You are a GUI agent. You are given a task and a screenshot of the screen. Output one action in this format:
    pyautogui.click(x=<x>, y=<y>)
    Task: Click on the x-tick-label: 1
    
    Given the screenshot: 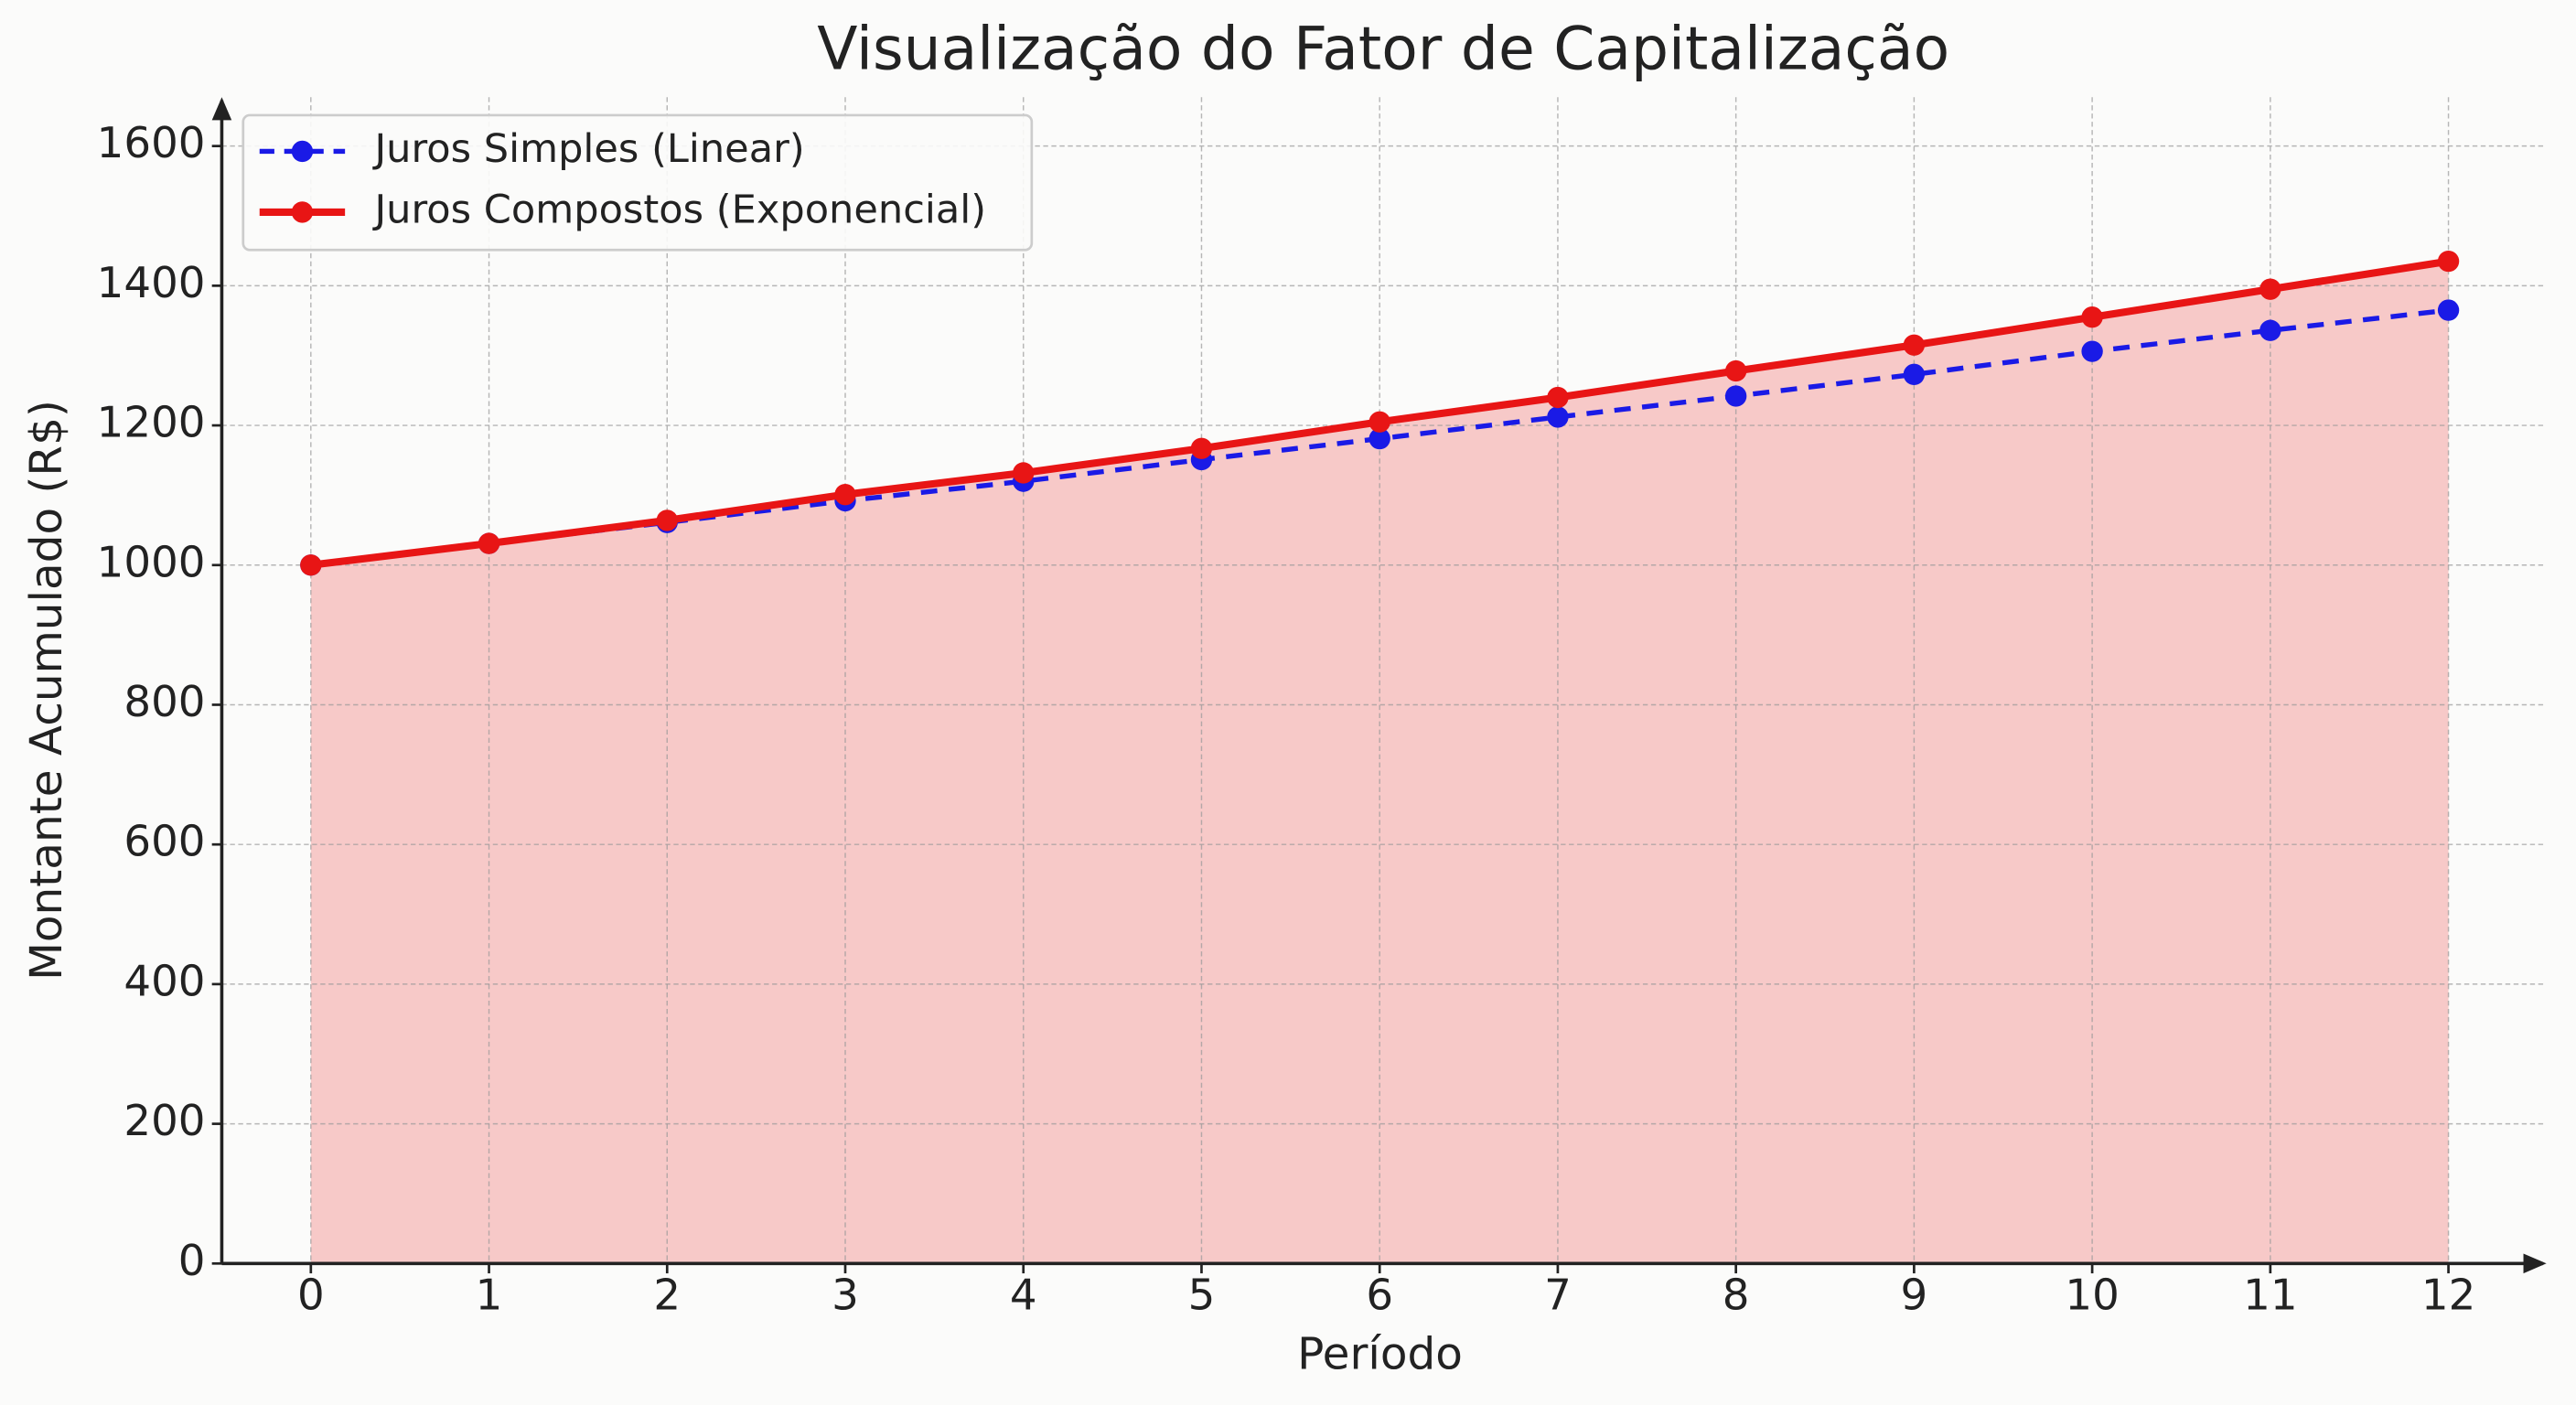 What is the action you would take?
    pyautogui.click(x=489, y=1296)
    